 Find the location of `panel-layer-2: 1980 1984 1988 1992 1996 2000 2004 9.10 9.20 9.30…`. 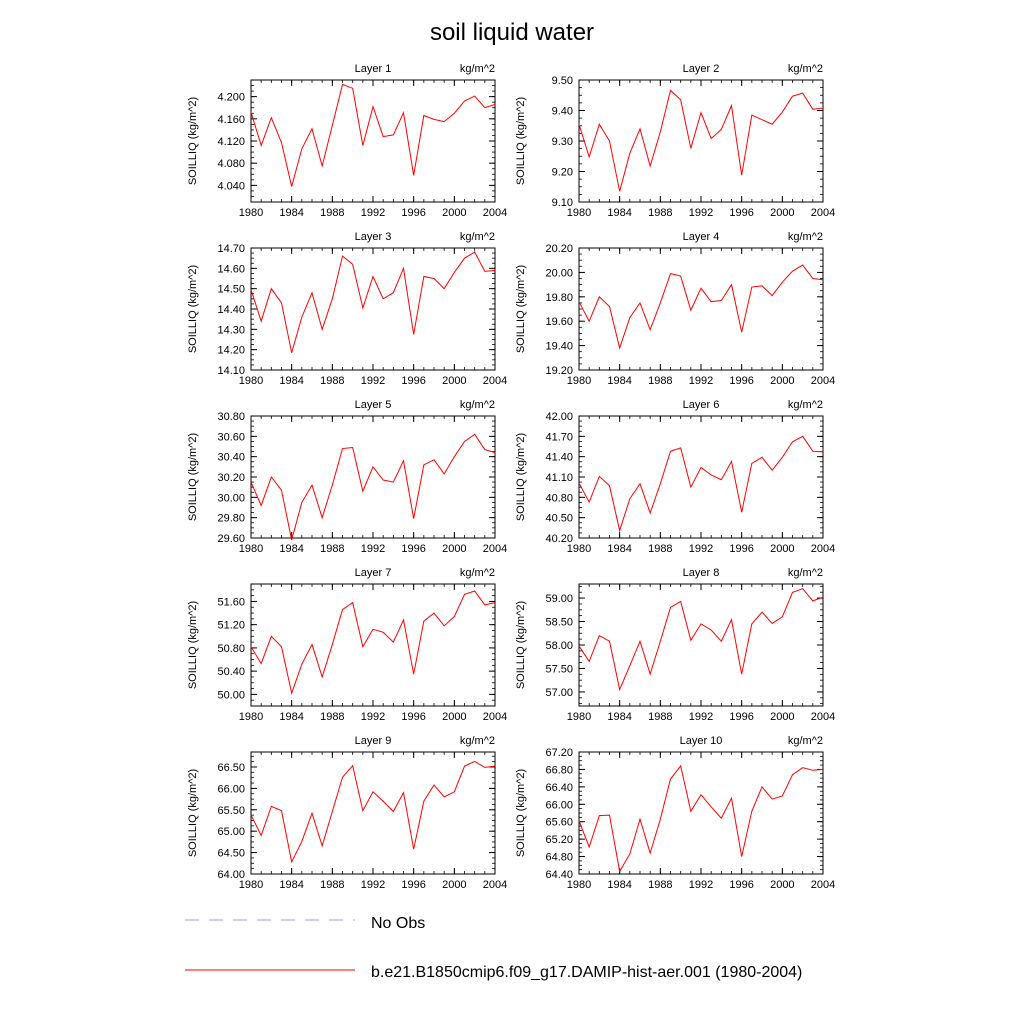

panel-layer-2: 1980 1984 1988 1992 1996 2000 2004 9.10 9.20 9.30… is located at coordinates (675, 141).